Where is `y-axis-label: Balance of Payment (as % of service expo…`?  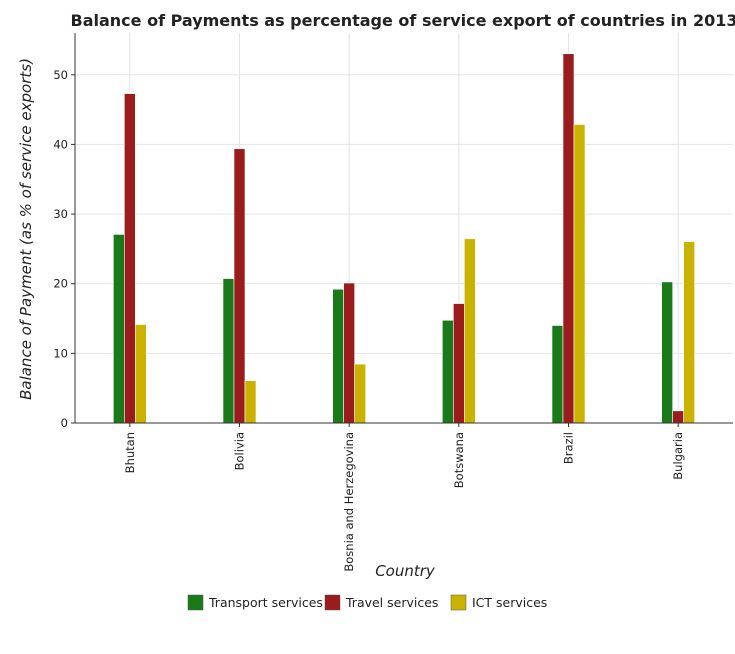 y-axis-label: Balance of Payment (as % of service expo… is located at coordinates (26, 229).